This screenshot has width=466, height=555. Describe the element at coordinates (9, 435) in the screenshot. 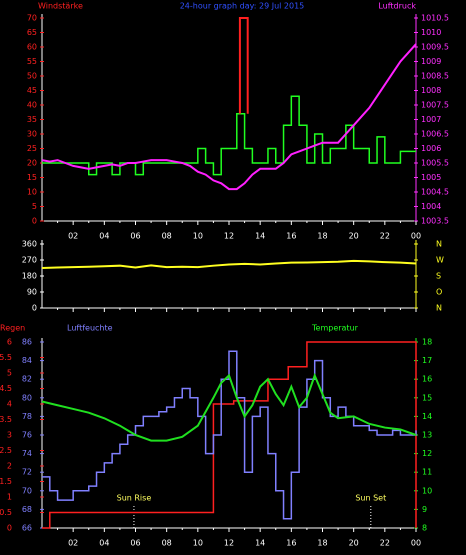

I see `y-tick-label: 3` at that location.